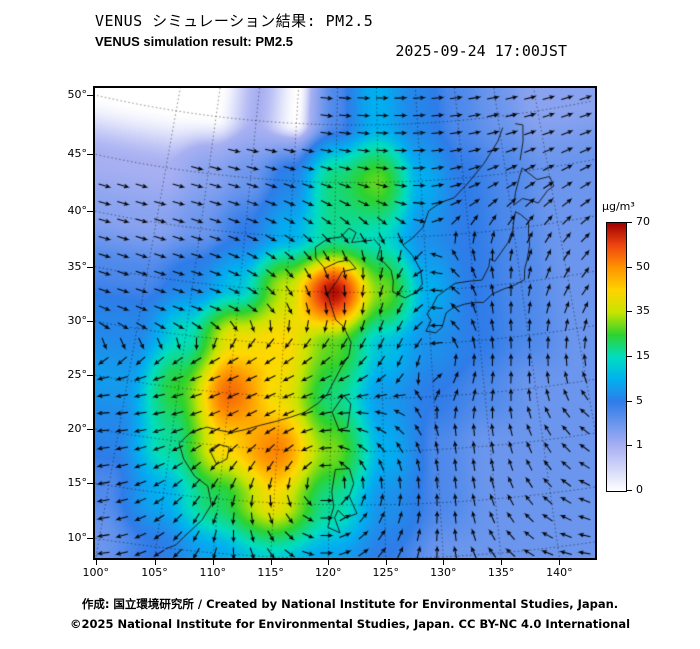  I want to click on colorbar-tick-label: 15, so click(643, 355).